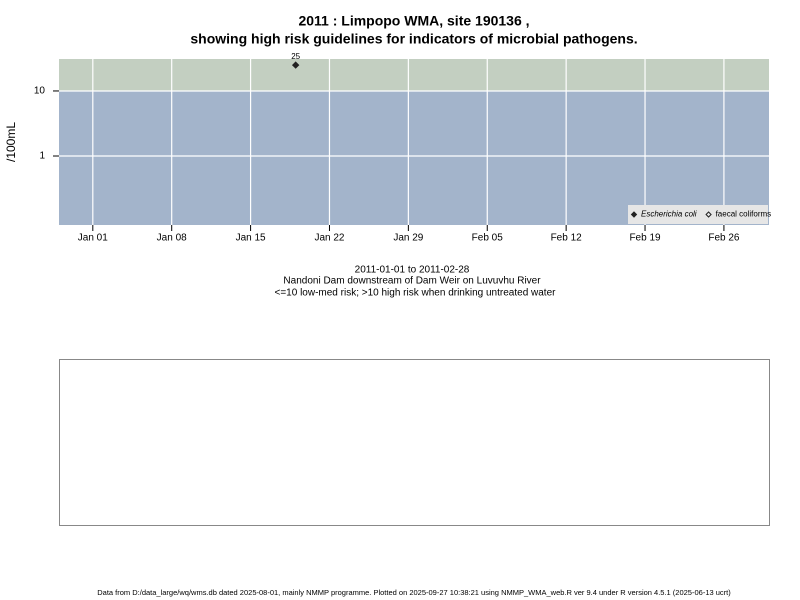 The image size is (800, 600). What do you see at coordinates (329, 238) in the screenshot?
I see `x-tick-label: Jan 22` at bounding box center [329, 238].